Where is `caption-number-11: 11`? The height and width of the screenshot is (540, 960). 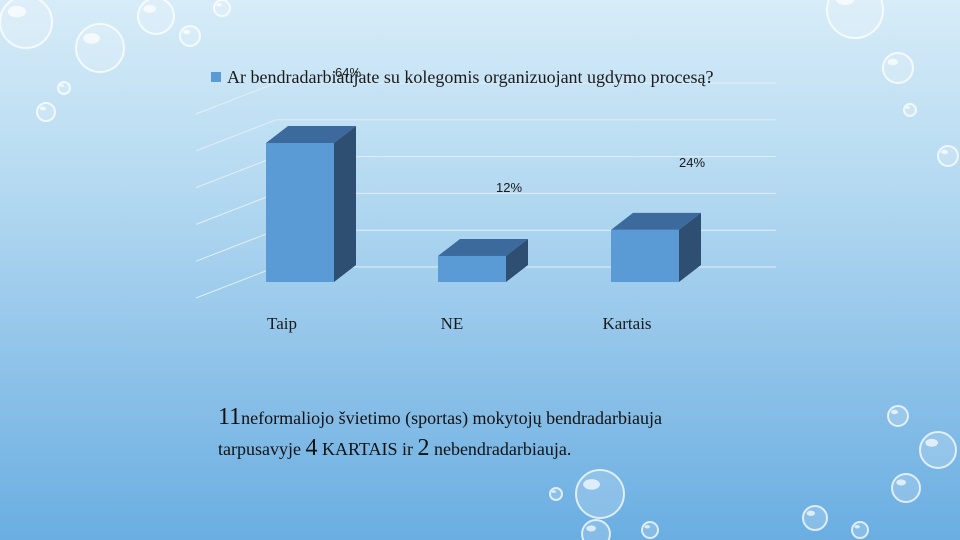 caption-number-11: 11 is located at coordinates (230, 417).